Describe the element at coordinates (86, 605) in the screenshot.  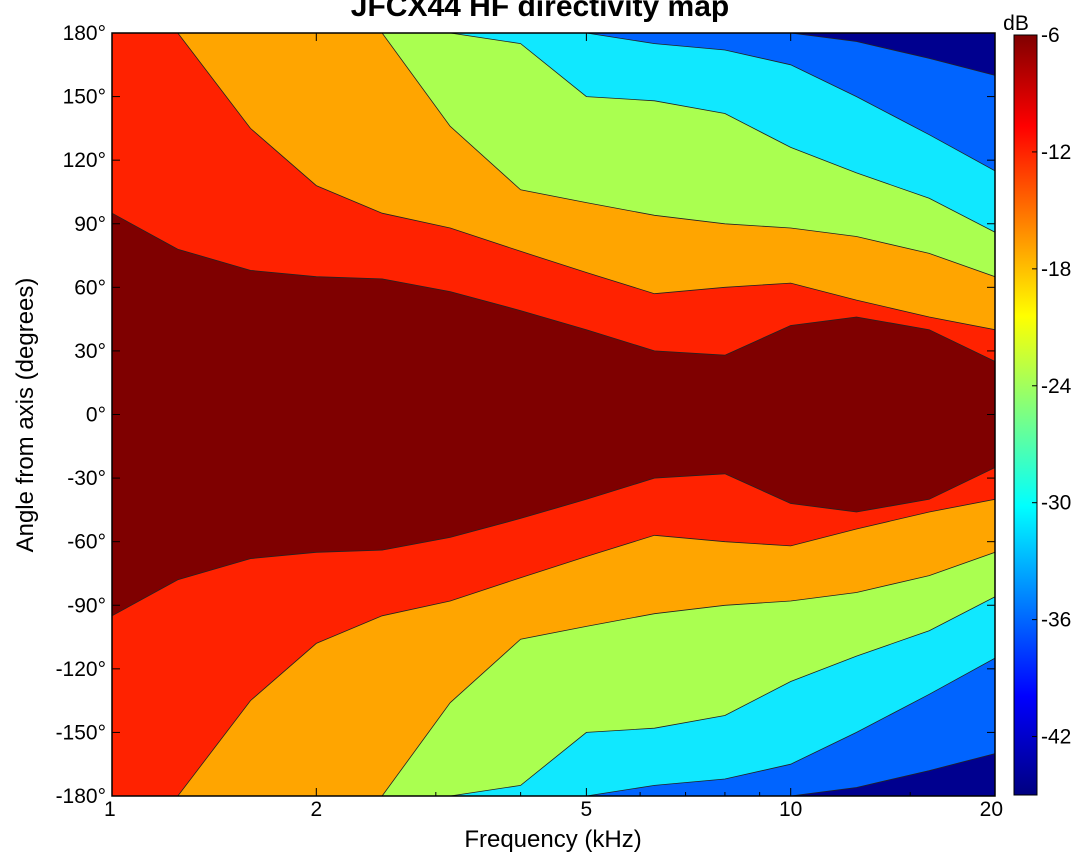
I see `y-tick-label: -90°` at that location.